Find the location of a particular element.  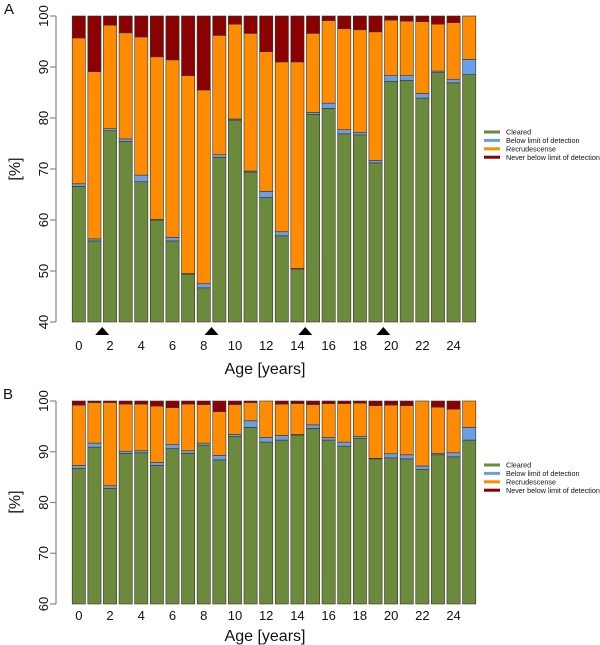

legend-label: Cleared is located at coordinates (518, 132).